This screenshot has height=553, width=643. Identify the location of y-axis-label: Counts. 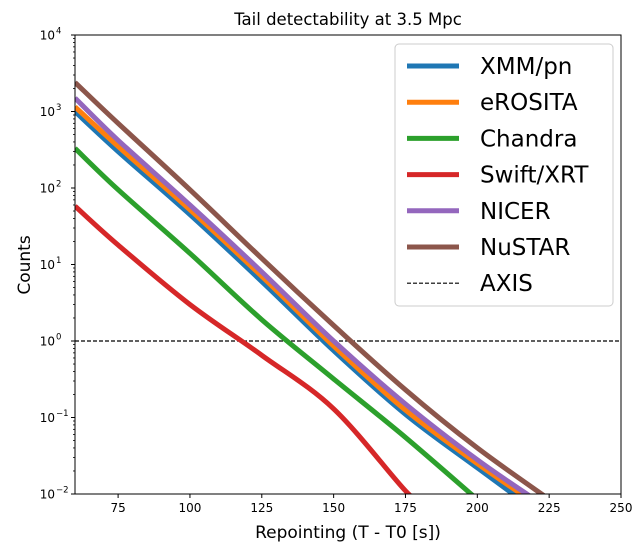
(25, 264).